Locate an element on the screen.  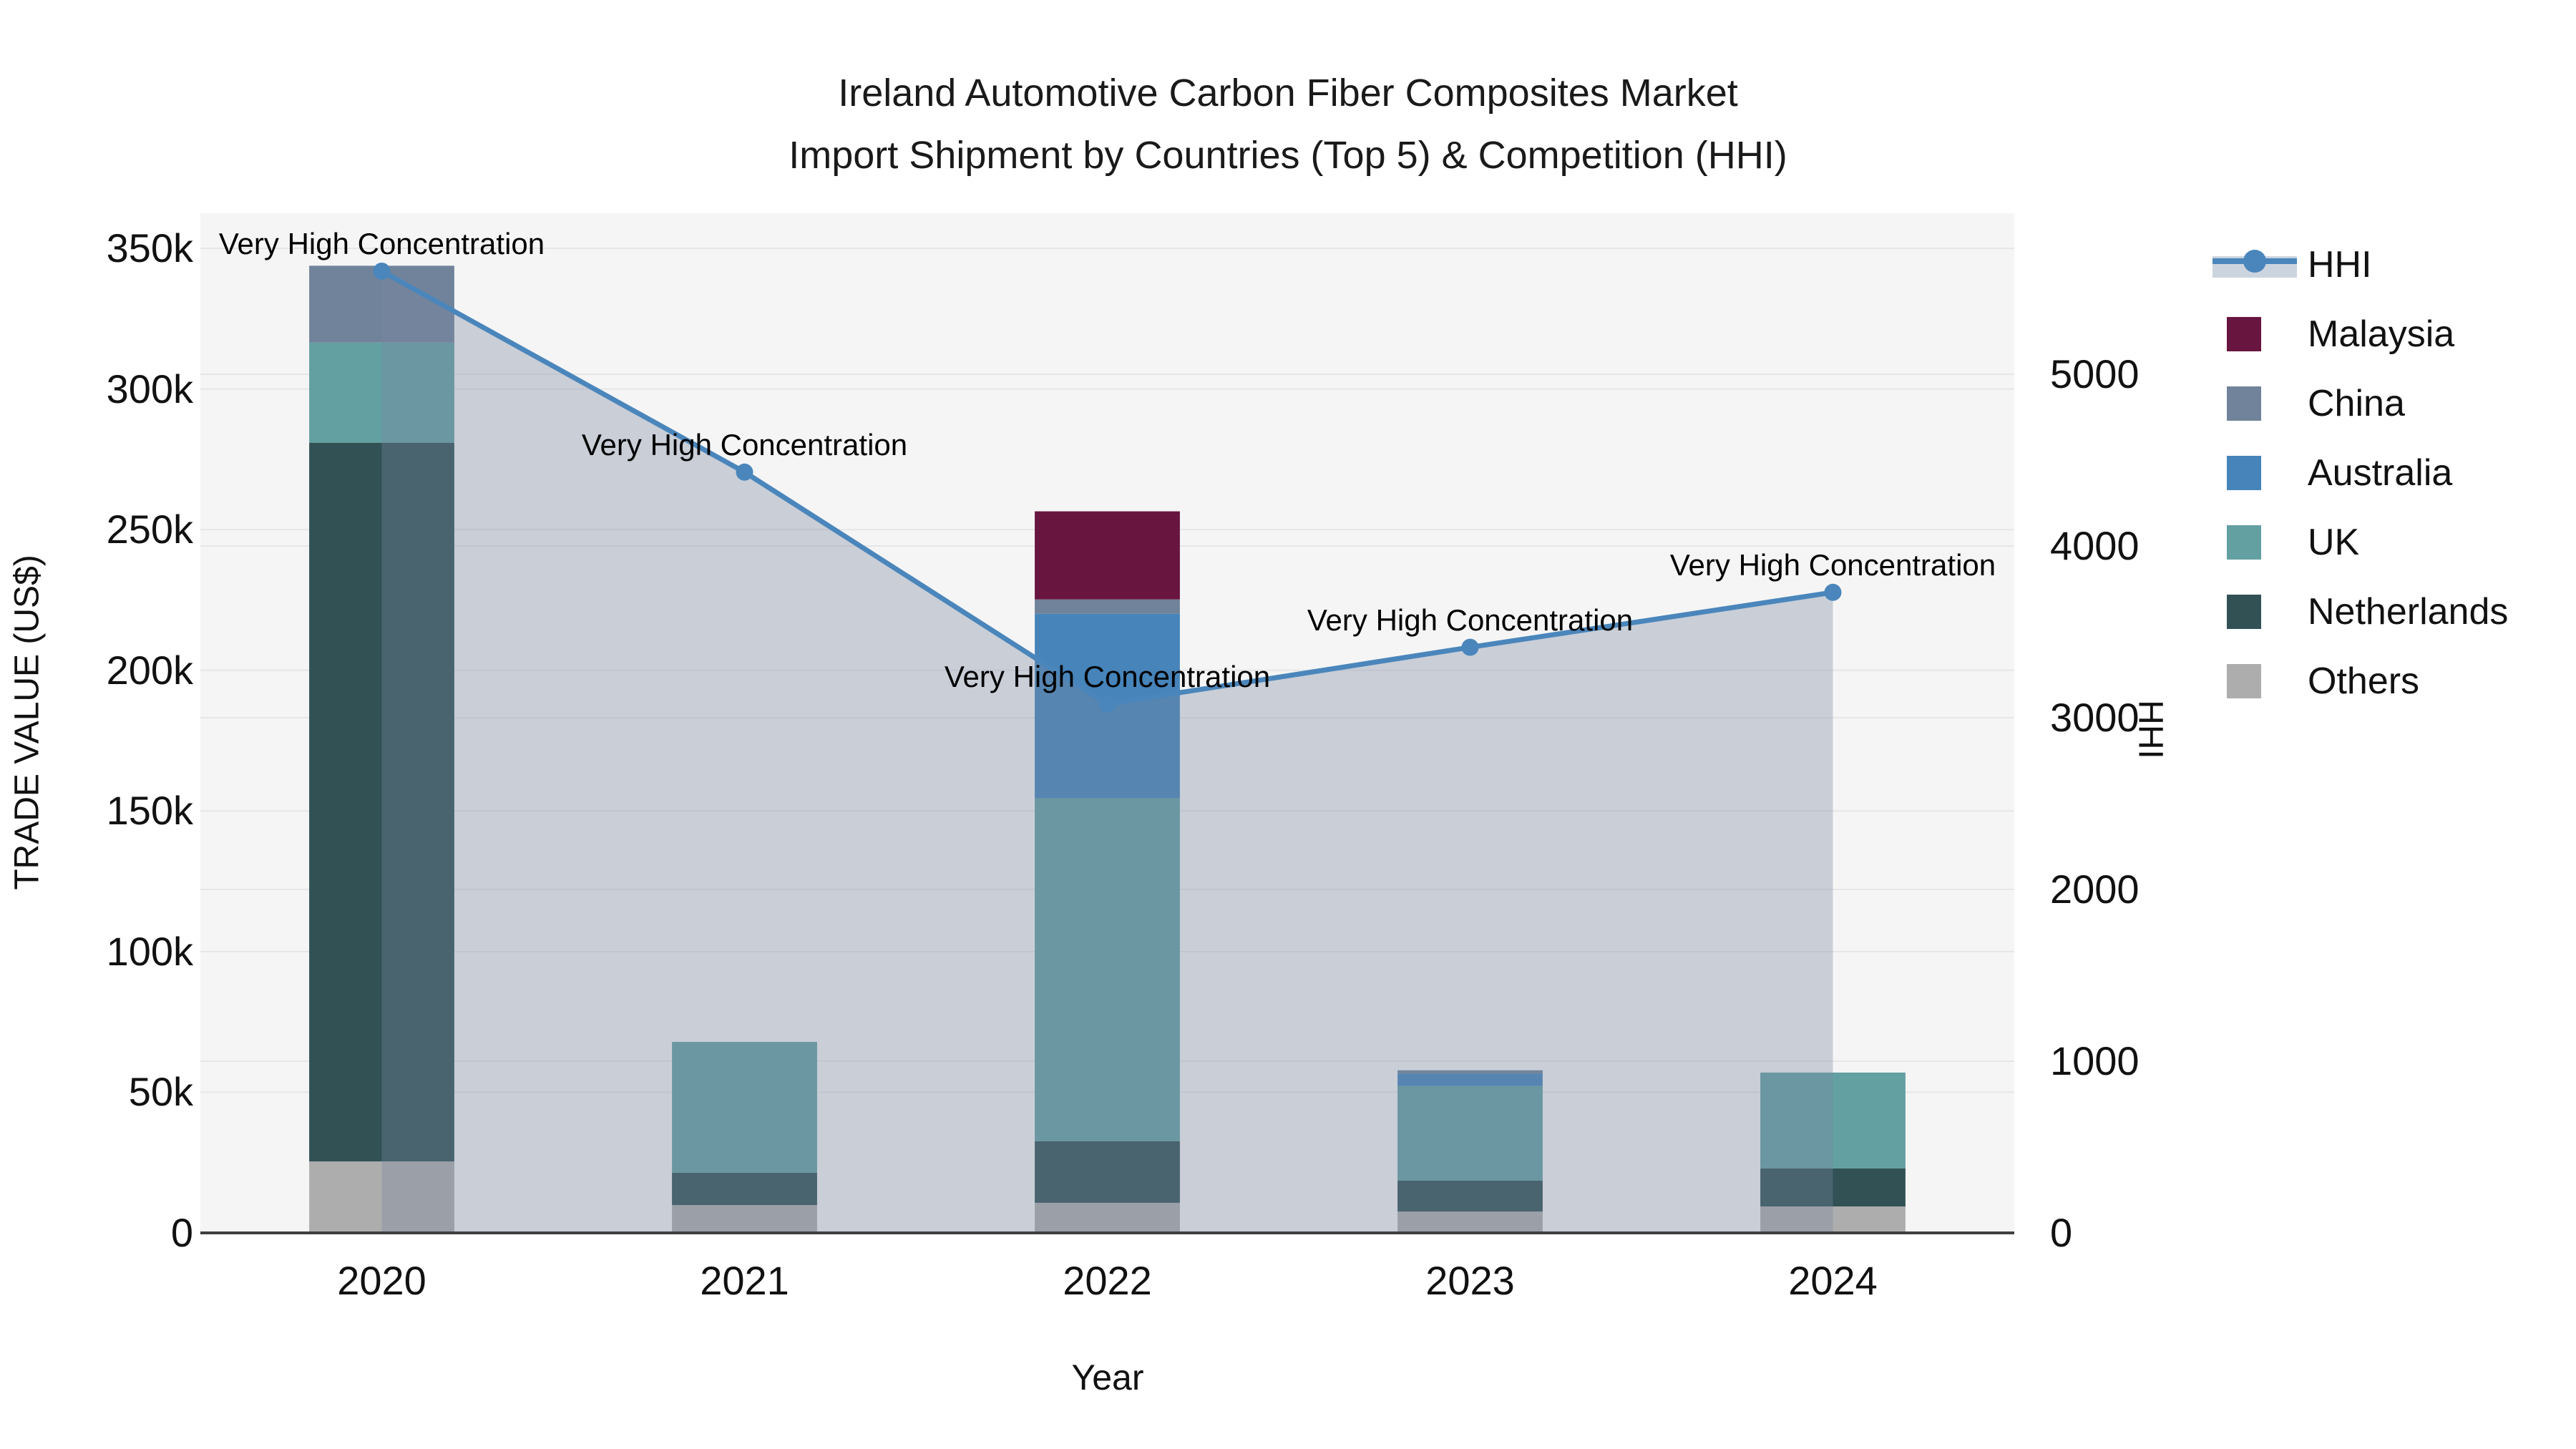
x-tick-label-2024: 2024 is located at coordinates (1833, 1280).